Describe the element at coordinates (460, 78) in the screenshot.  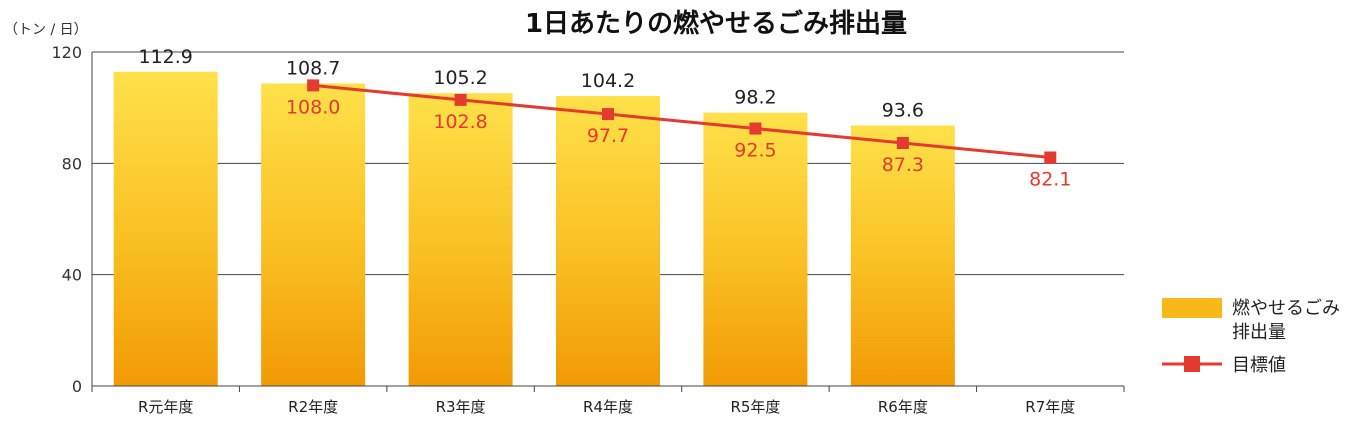
I see `bar-value-label: 105.2` at that location.